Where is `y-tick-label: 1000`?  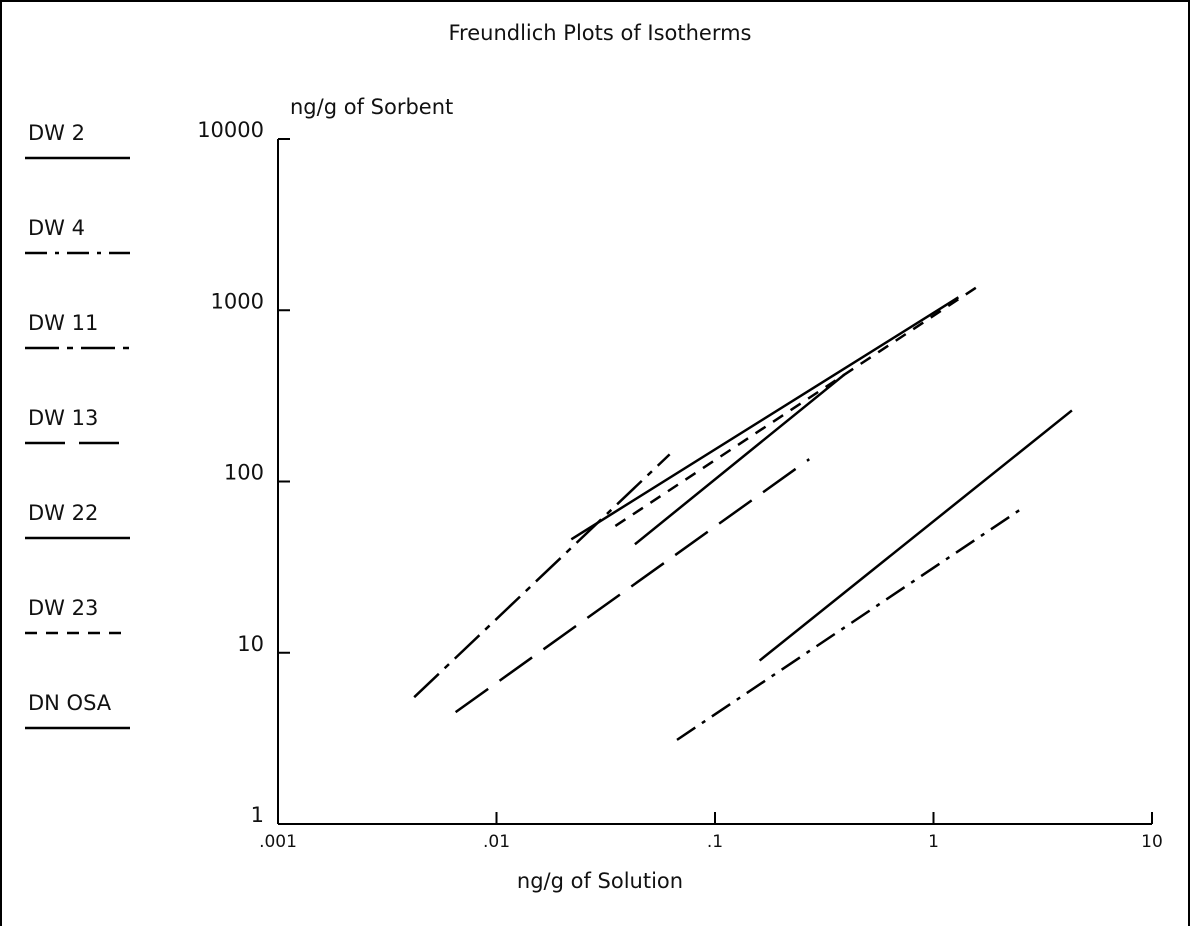 y-tick-label: 1000 is located at coordinates (237, 301).